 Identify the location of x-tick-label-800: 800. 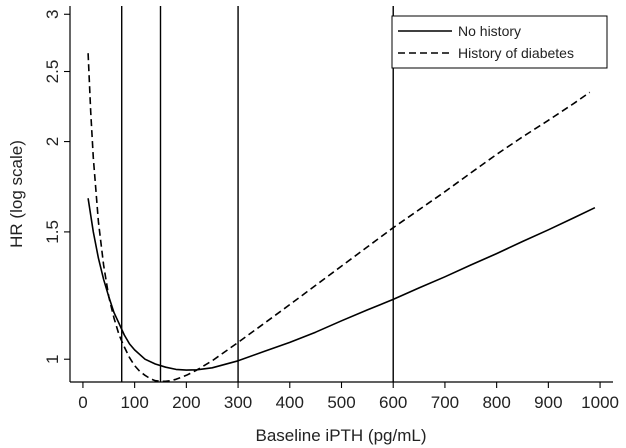
(496, 402).